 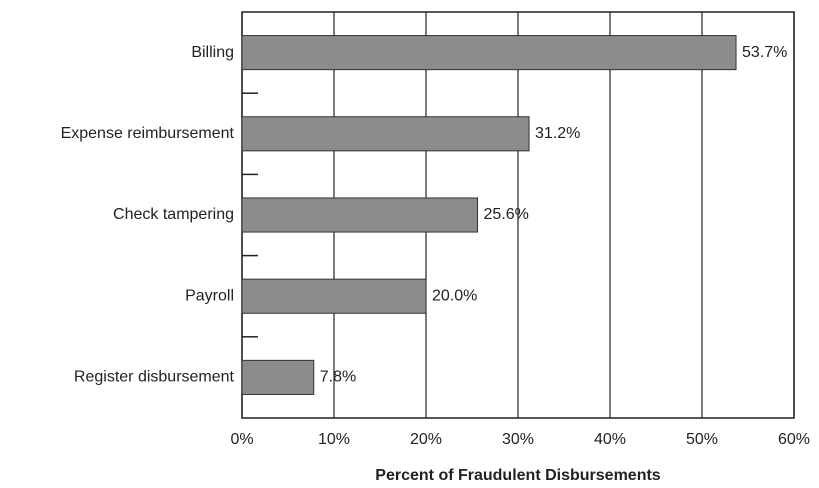 What do you see at coordinates (518, 439) in the screenshot?
I see `x-tick-label: 30%` at bounding box center [518, 439].